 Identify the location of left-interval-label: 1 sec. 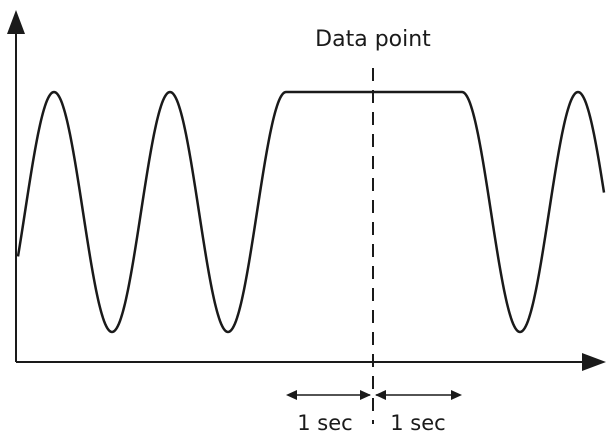
(324, 422).